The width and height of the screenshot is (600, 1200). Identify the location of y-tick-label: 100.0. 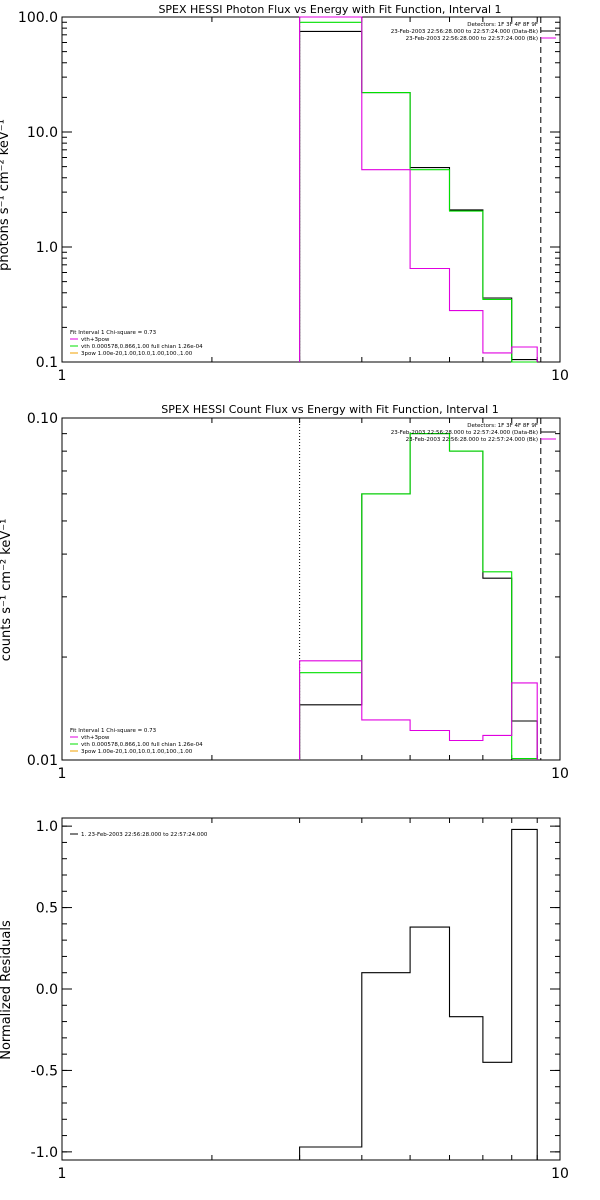
(38, 18).